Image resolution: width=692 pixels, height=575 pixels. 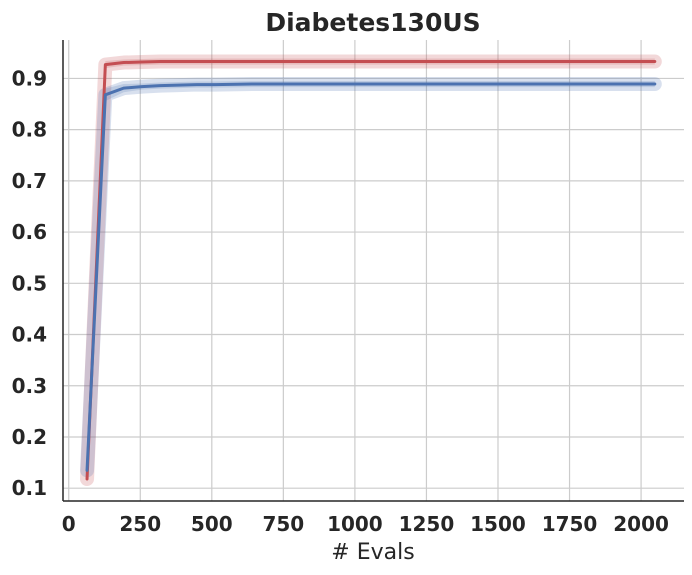 What do you see at coordinates (29, 130) in the screenshot?
I see `y-tick-label: 0.8` at bounding box center [29, 130].